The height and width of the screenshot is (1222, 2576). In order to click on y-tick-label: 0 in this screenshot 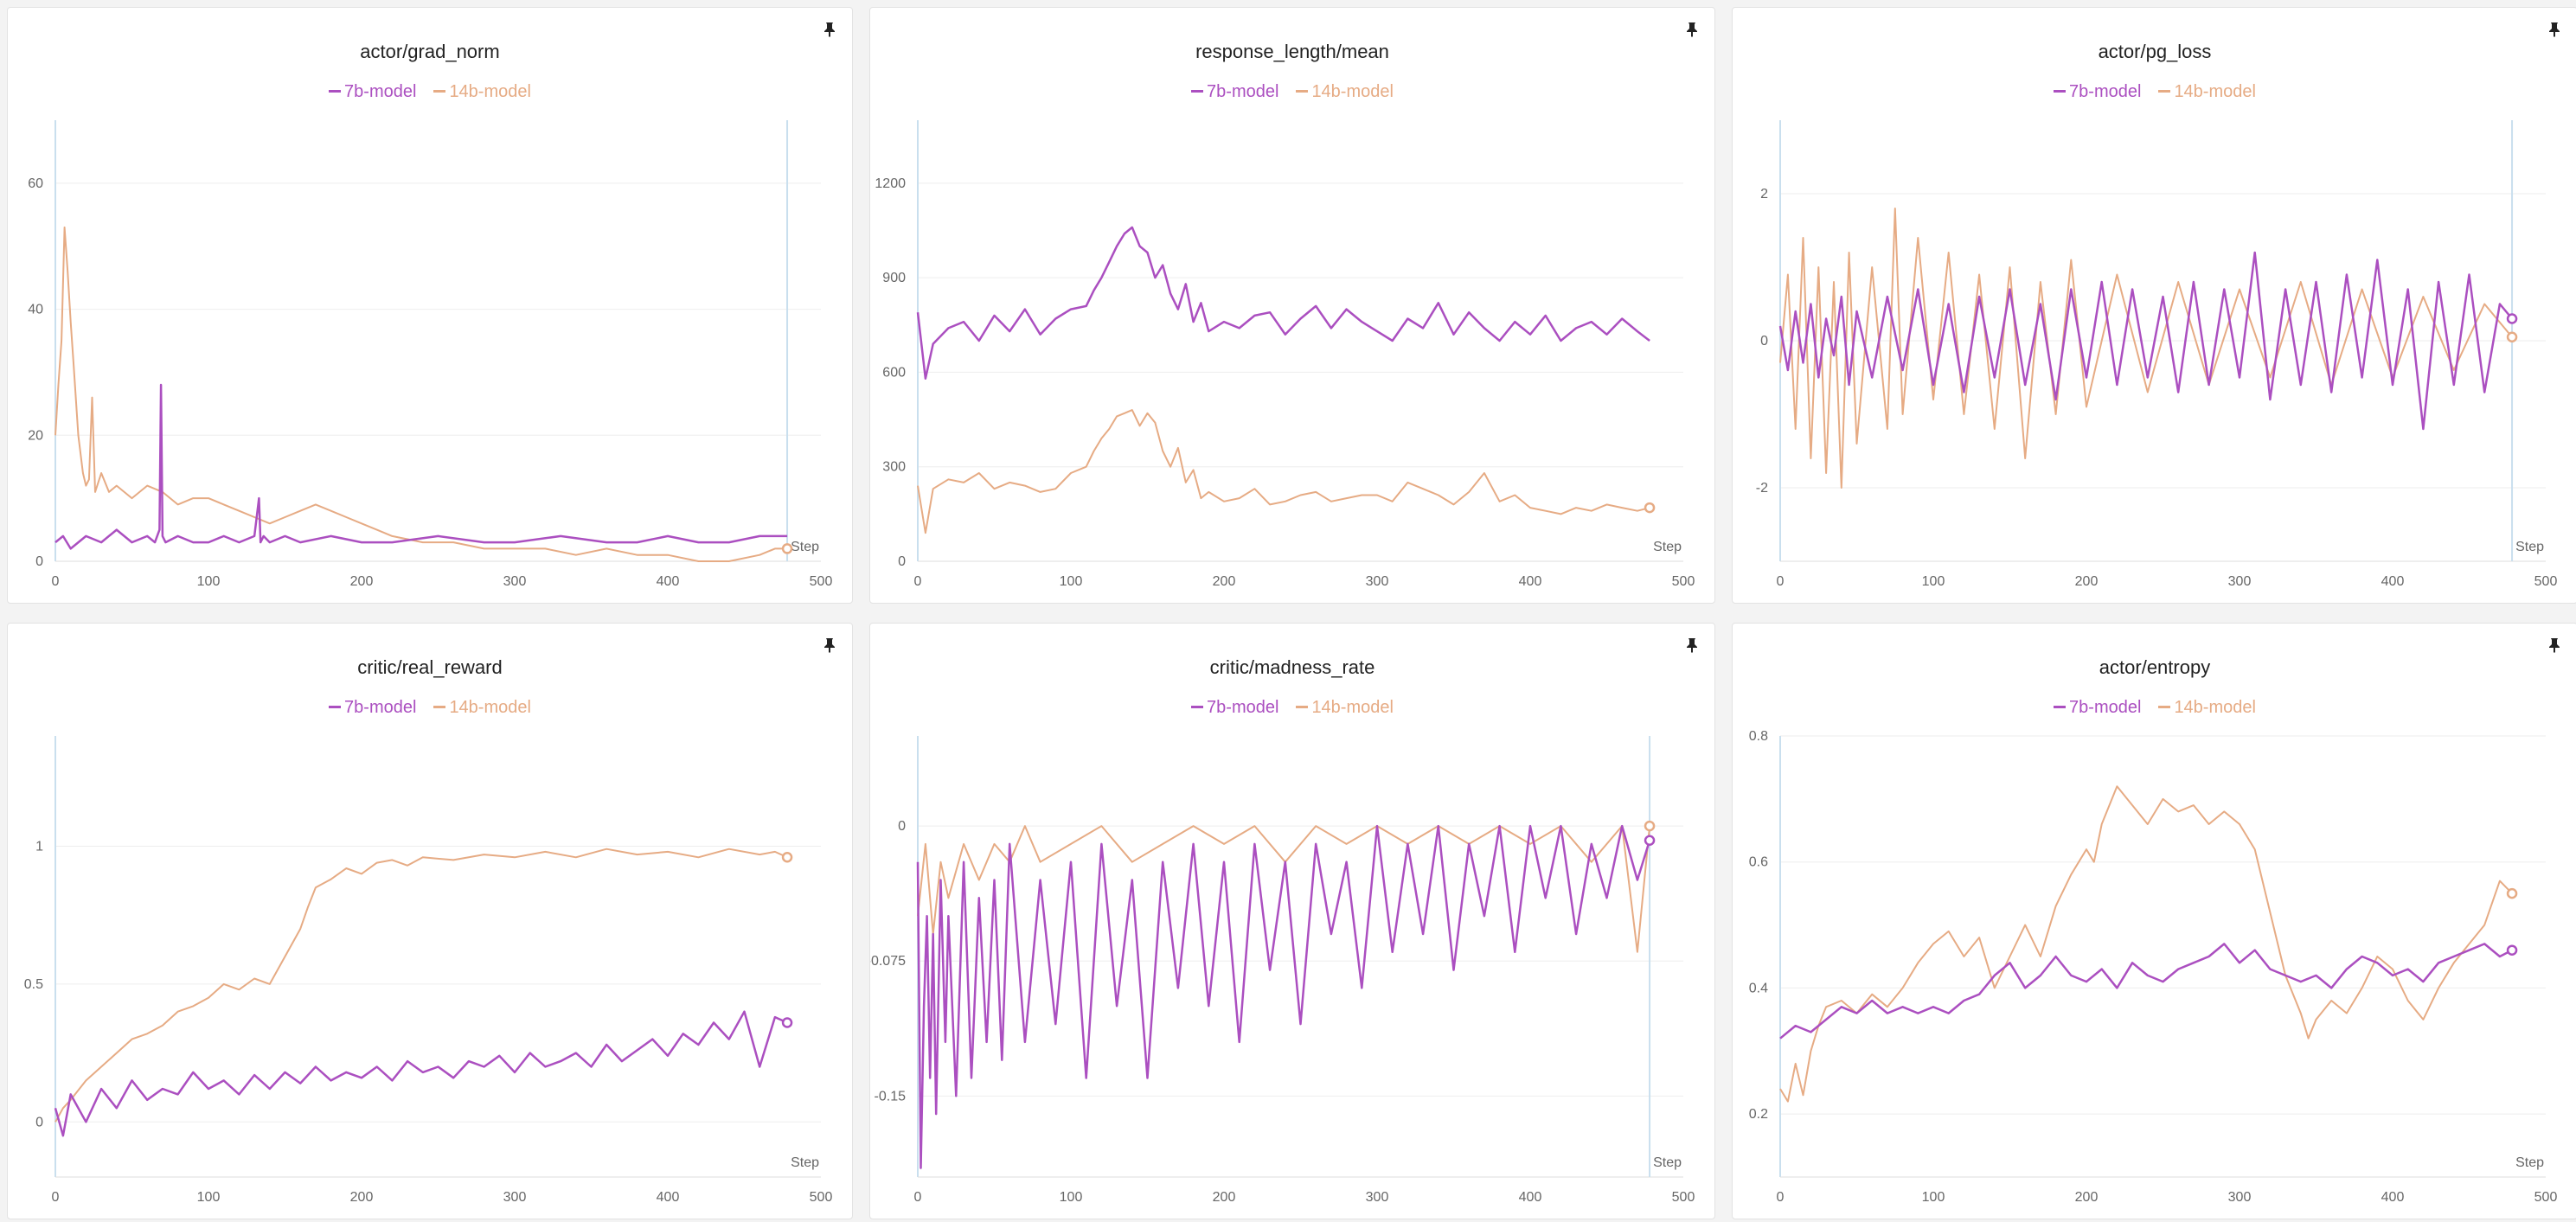, I will do `click(902, 826)`.